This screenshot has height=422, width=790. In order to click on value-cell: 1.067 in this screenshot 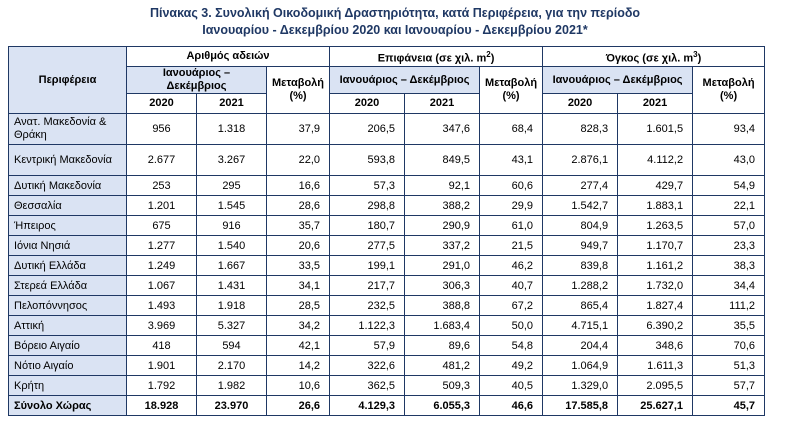, I will do `click(161, 285)`.